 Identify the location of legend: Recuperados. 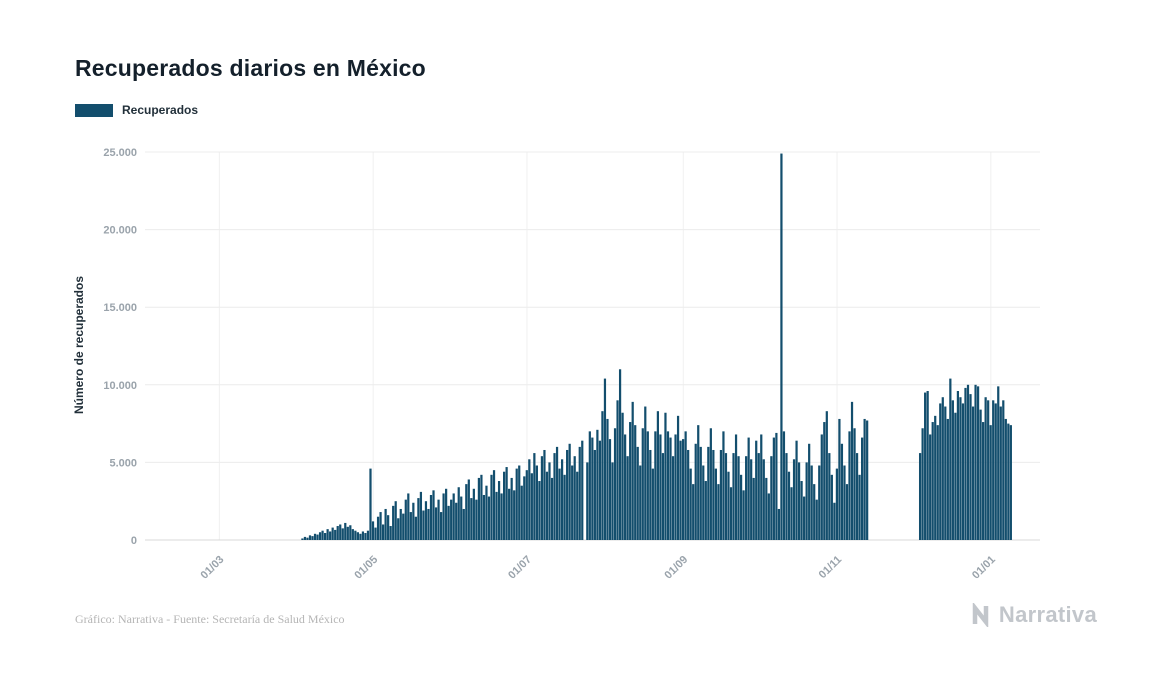
(136, 110).